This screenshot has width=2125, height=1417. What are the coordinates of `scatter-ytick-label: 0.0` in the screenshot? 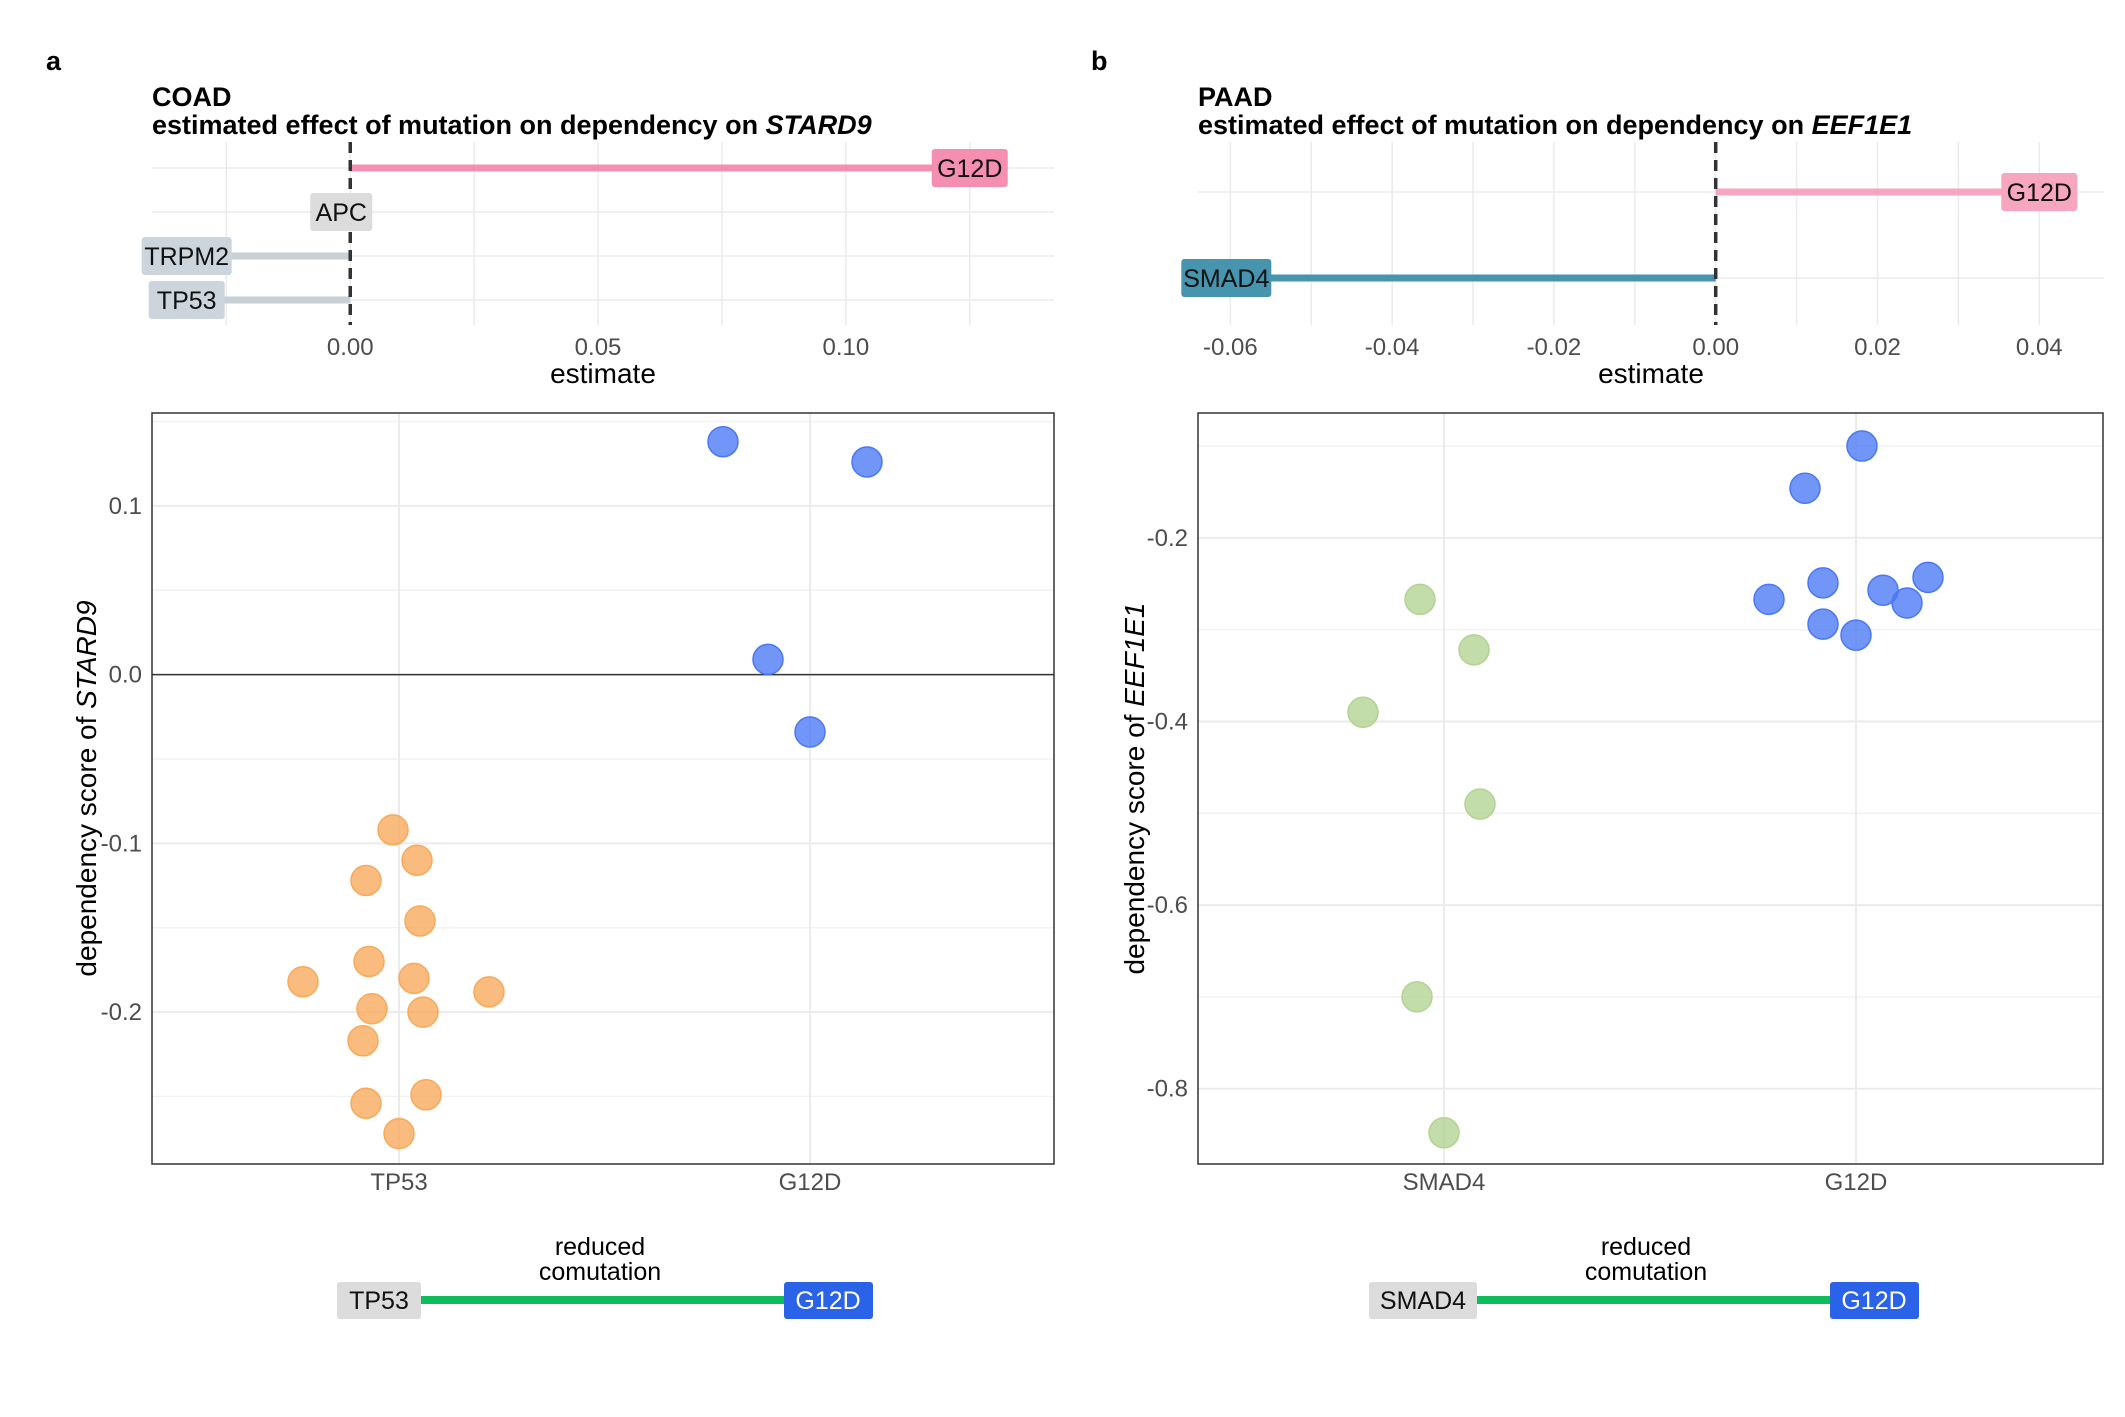 It's located at (125, 675).